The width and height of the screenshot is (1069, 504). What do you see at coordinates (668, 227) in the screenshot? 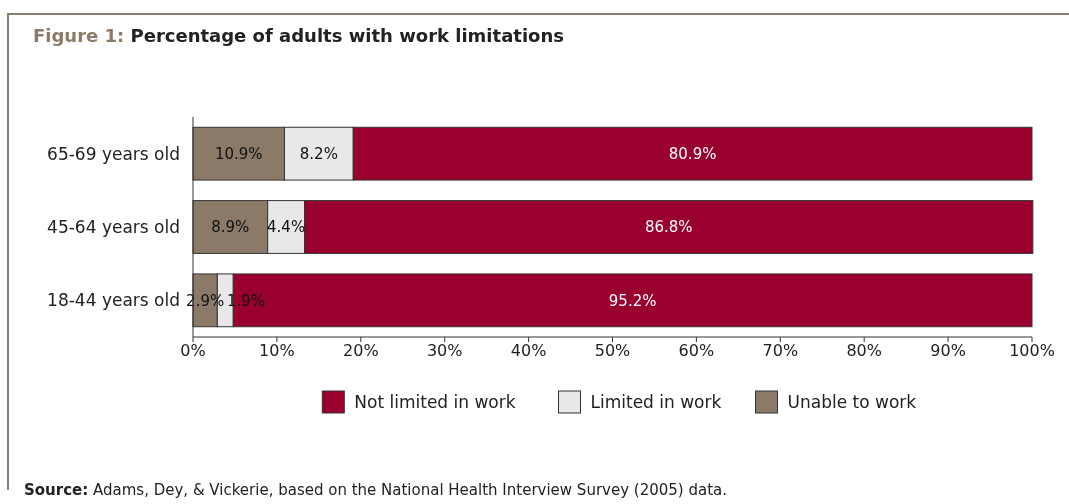
I see `data-label: 86.8%` at bounding box center [668, 227].